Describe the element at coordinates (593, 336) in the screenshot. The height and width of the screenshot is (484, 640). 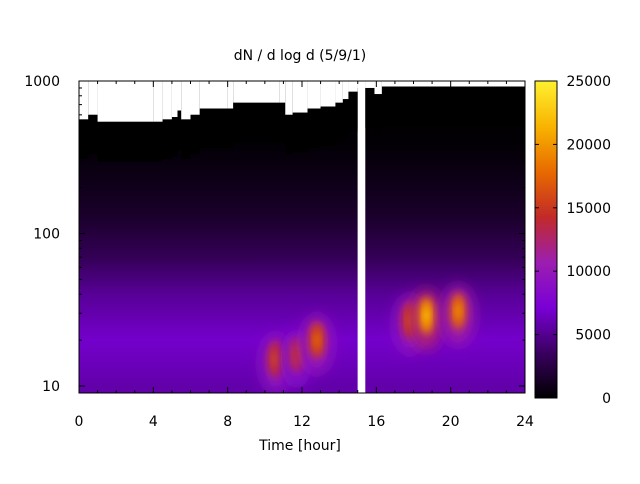
I see `colorbar-tick-label: 5000` at that location.